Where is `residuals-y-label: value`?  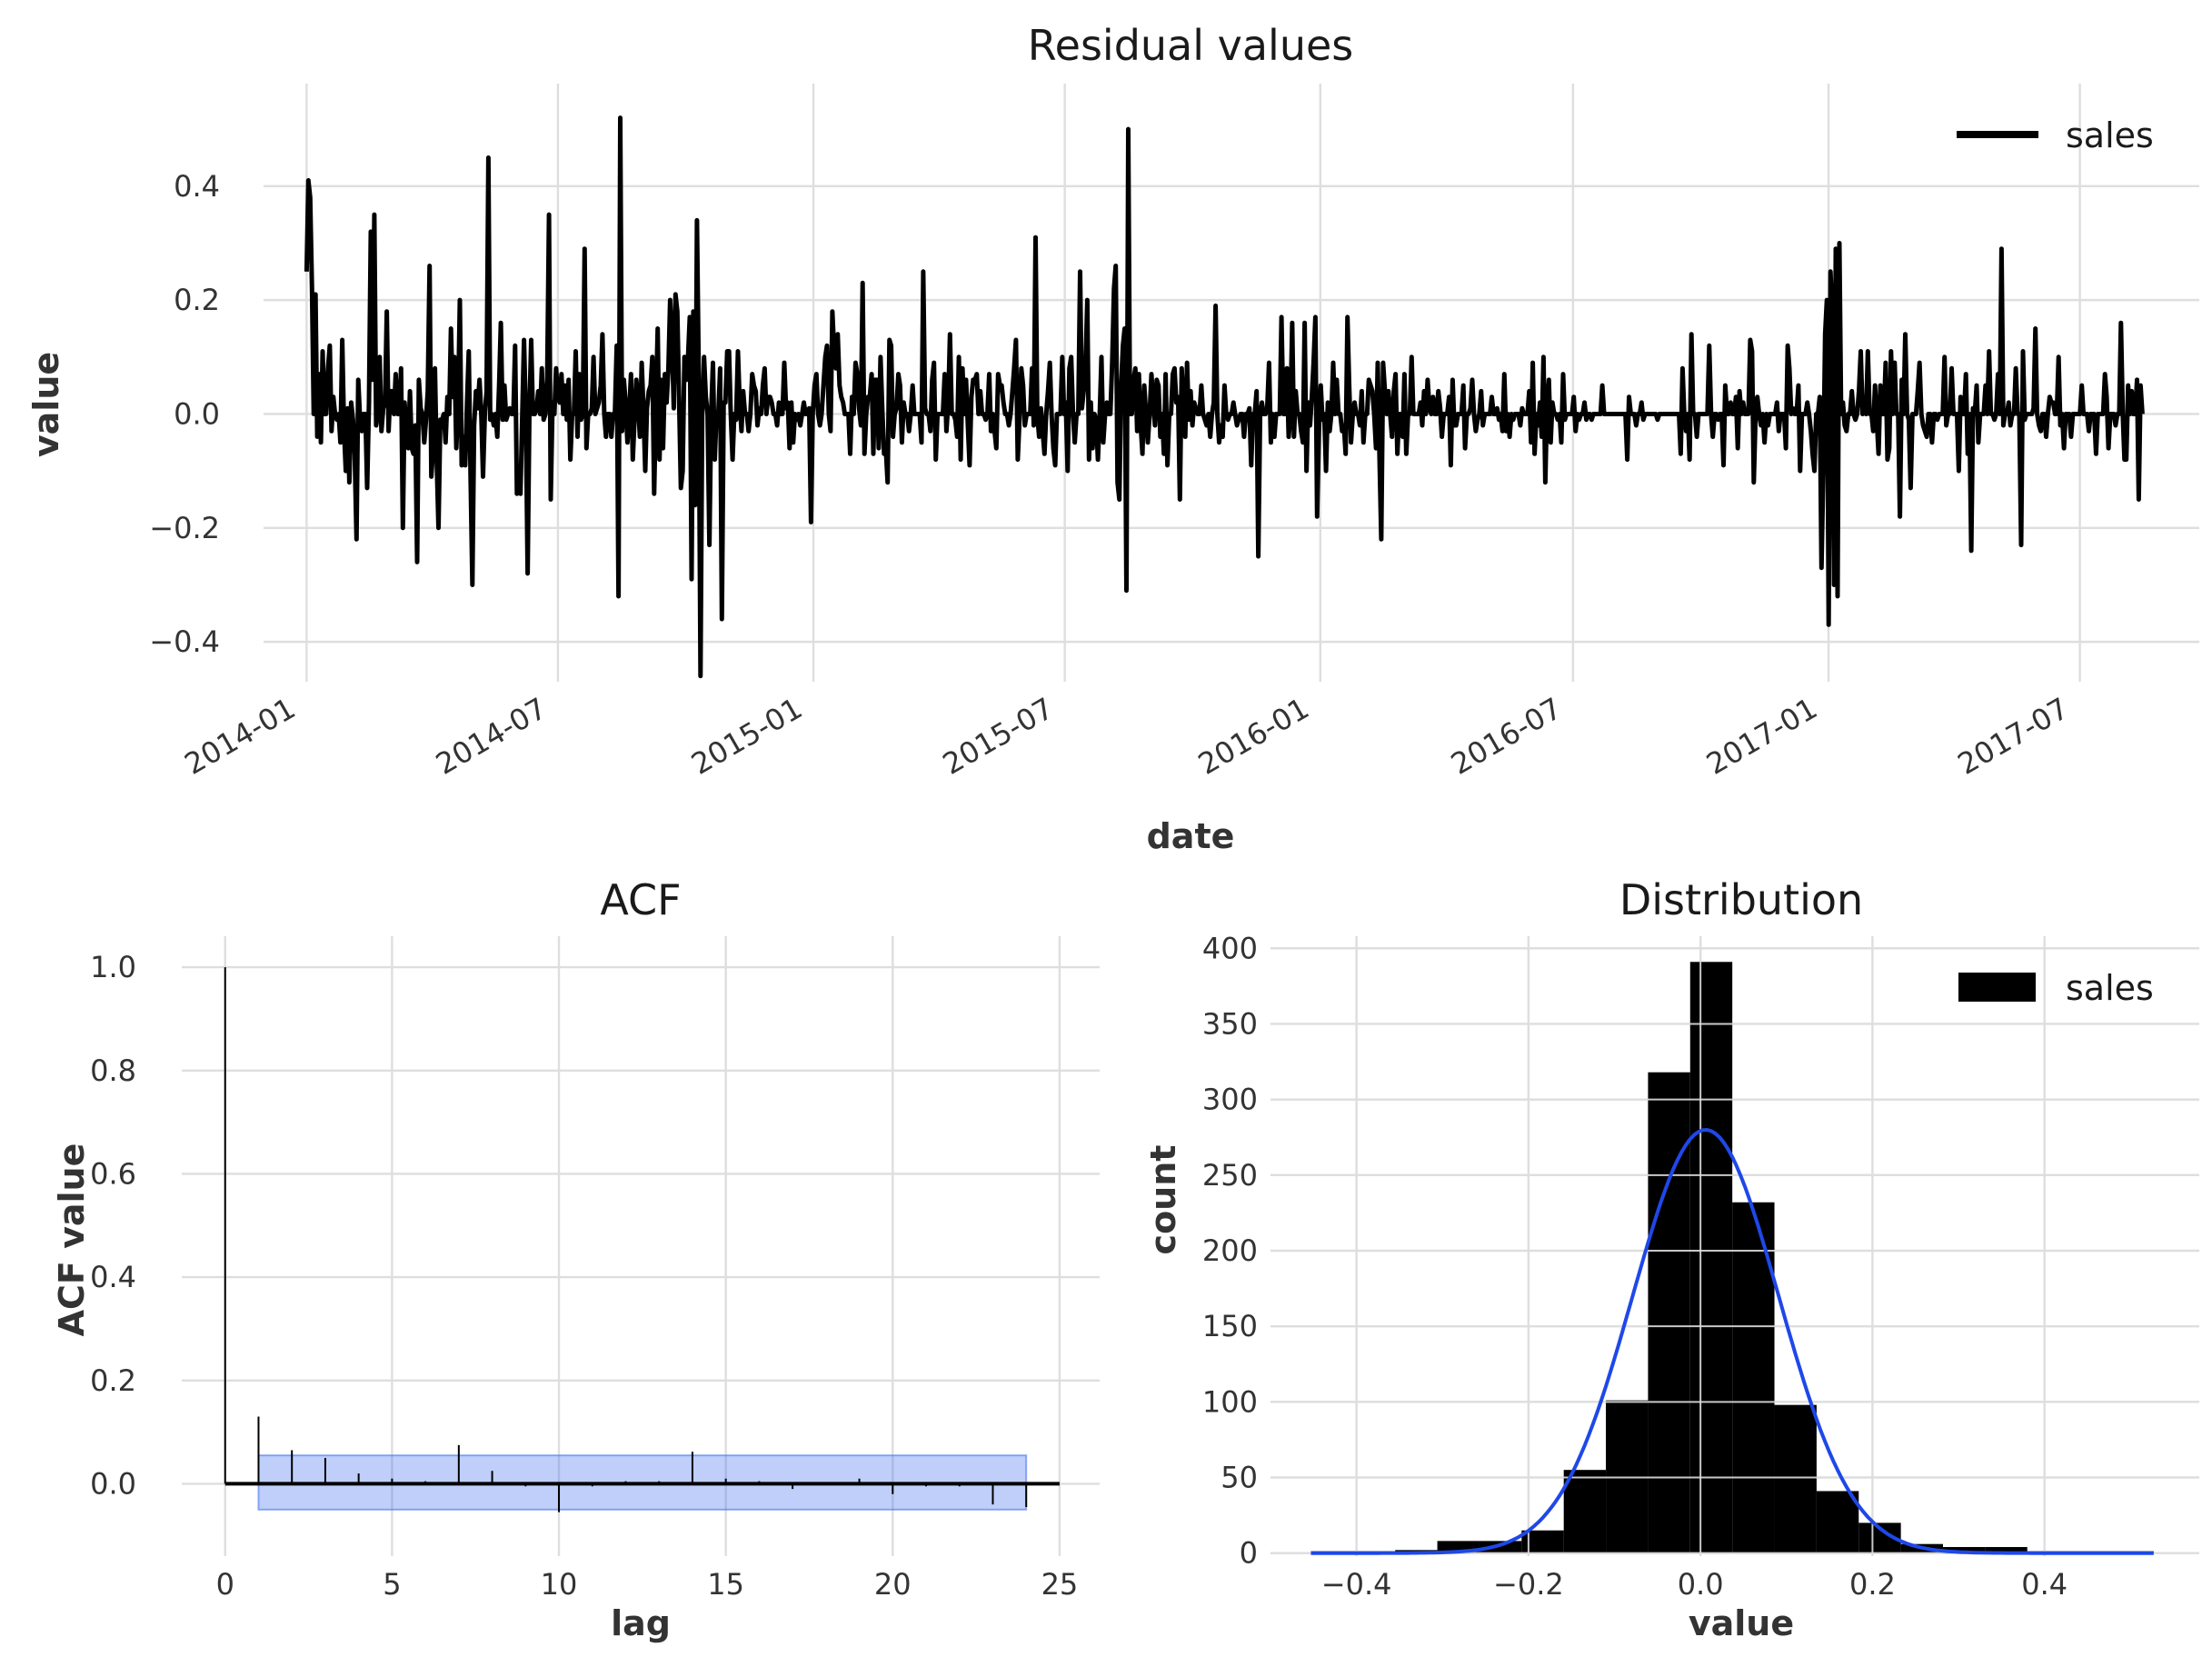 residuals-y-label: value is located at coordinates (46, 404).